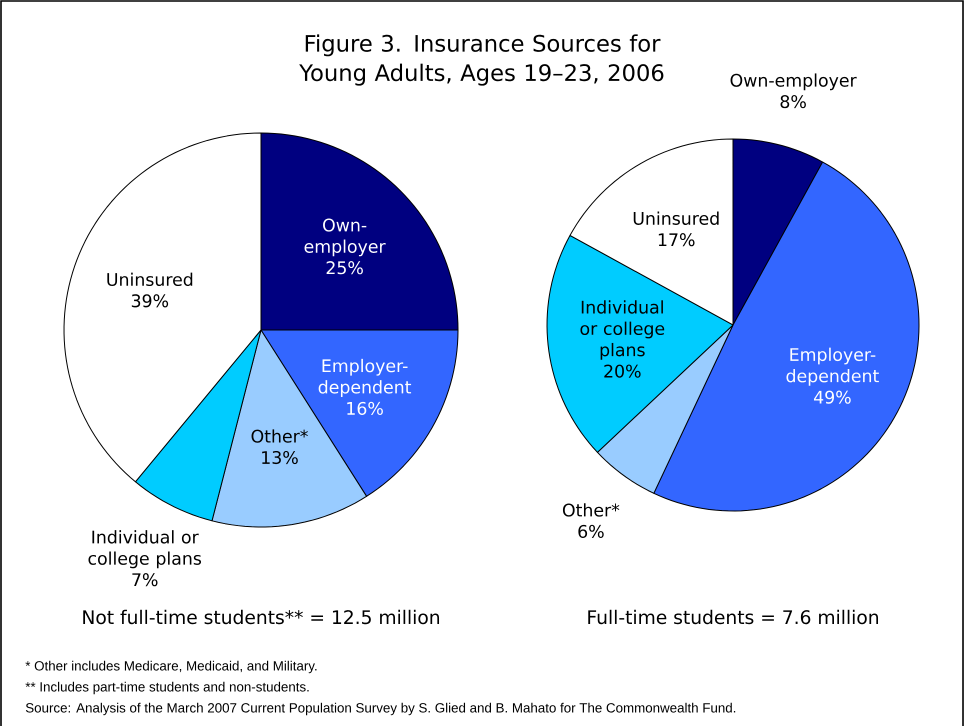 The image size is (964, 726). Describe the element at coordinates (170, 667) in the screenshot. I see `text: * Other includes Medicare, Medicaid, and Military.` at that location.